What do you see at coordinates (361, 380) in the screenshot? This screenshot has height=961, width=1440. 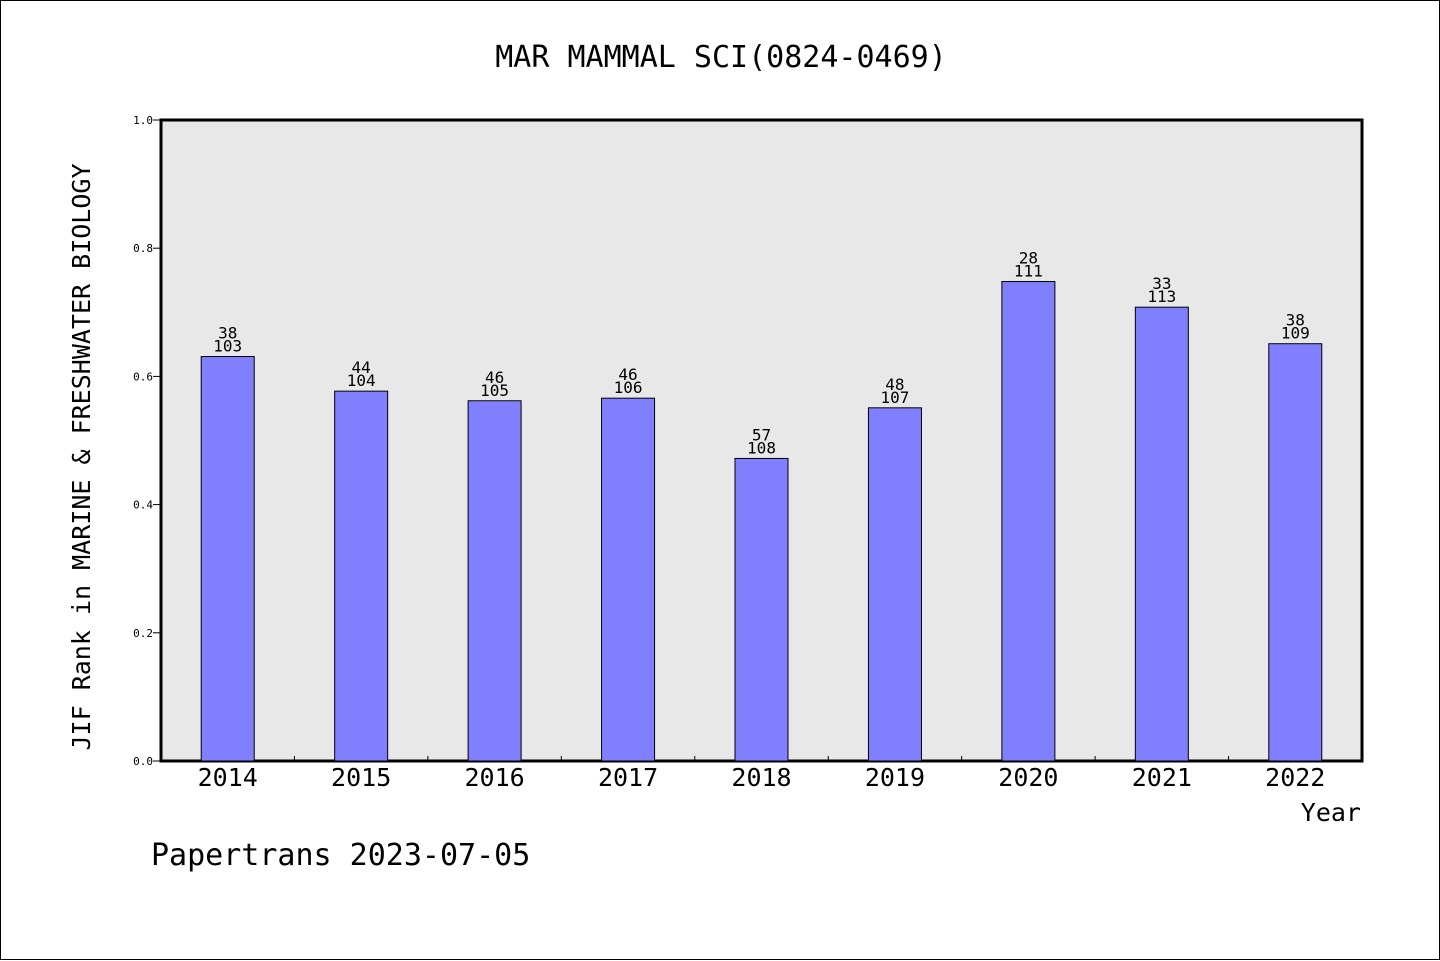 I see `data-label-total: 104` at bounding box center [361, 380].